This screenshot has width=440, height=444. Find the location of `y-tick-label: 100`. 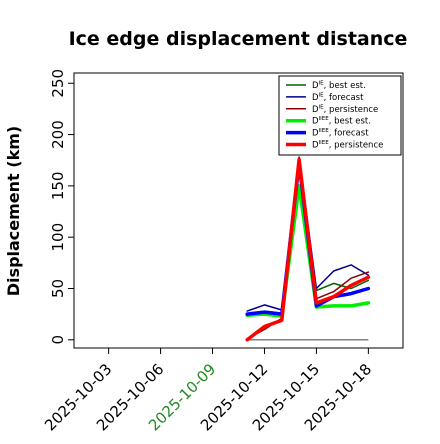

y-tick-label: 100 is located at coordinates (58, 237).